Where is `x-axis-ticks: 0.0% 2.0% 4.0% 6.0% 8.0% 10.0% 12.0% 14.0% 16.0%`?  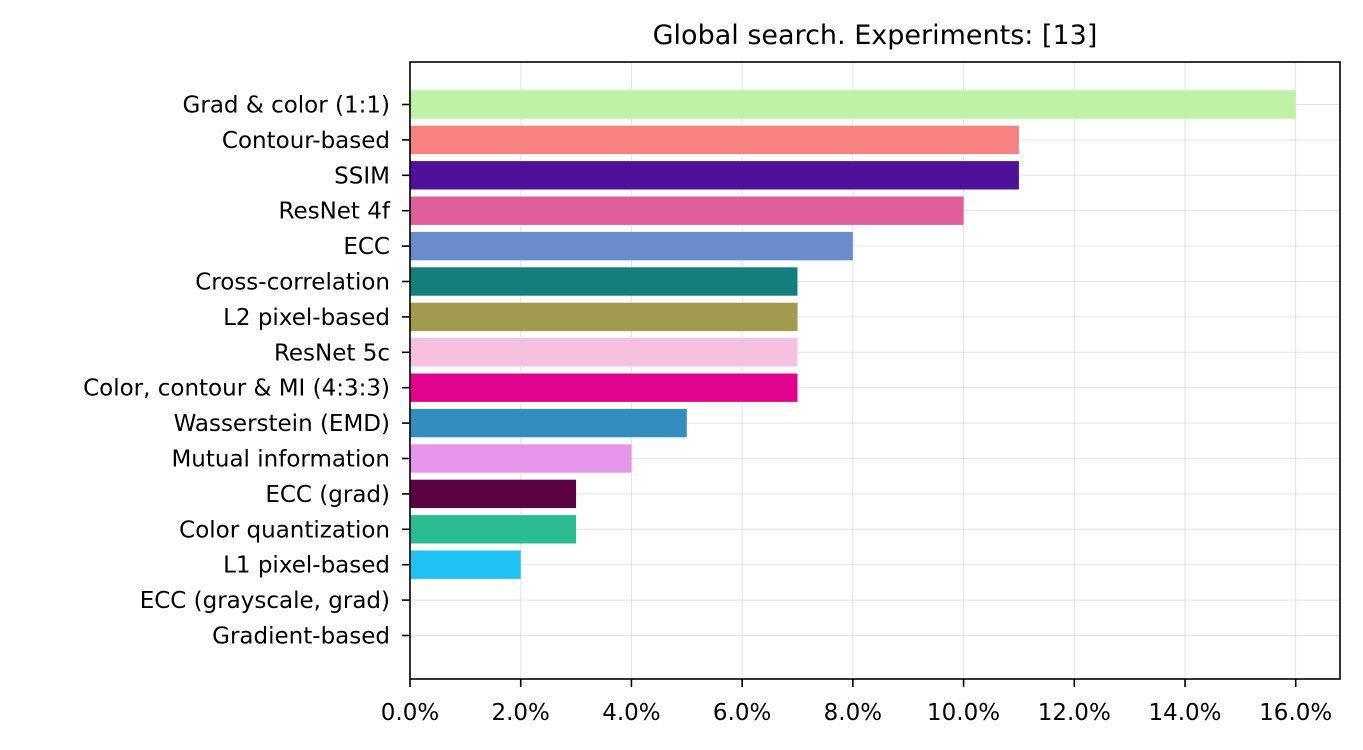 x-axis-ticks: 0.0% 2.0% 4.0% 6.0% 8.0% 10.0% 12.0% 14.0% 16.0% is located at coordinates (856, 702).